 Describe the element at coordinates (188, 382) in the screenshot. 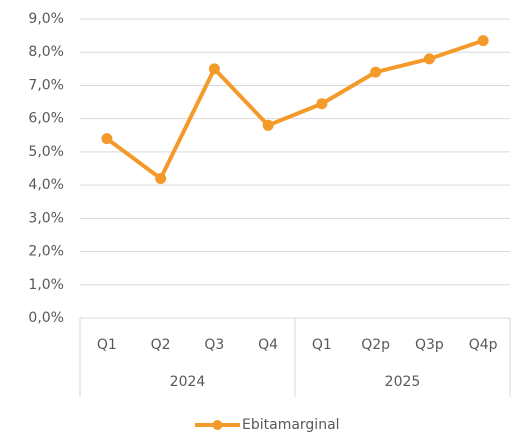

I see `group-label: 2024` at that location.